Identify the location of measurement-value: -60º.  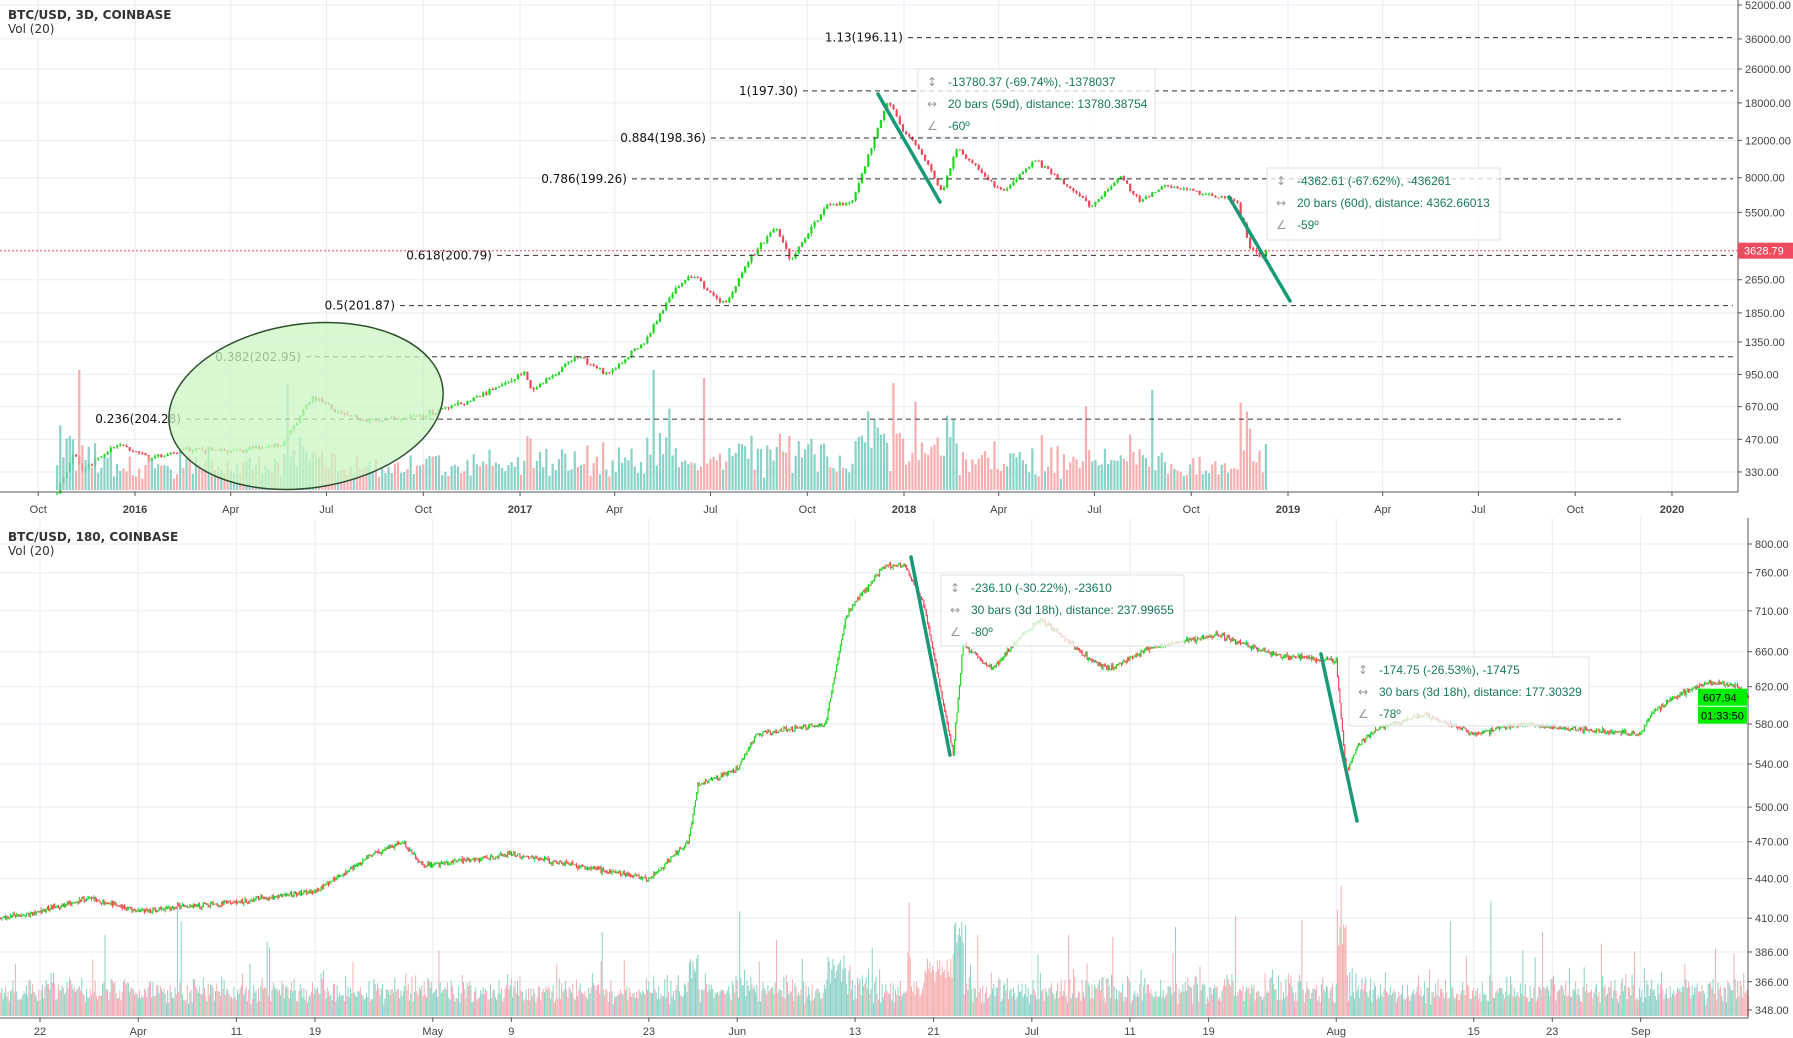
(959, 126).